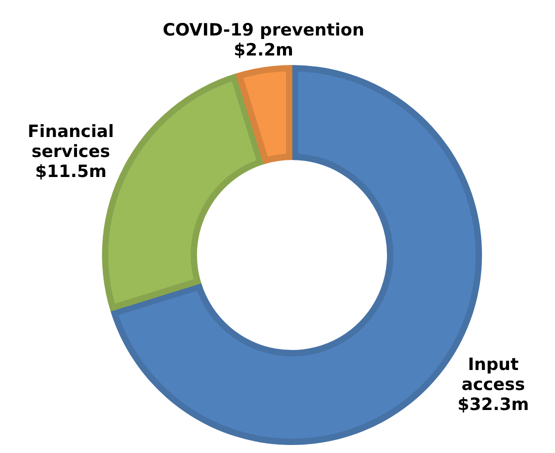  What do you see at coordinates (71, 142) in the screenshot?
I see `slice-label: Financial services` at bounding box center [71, 142].